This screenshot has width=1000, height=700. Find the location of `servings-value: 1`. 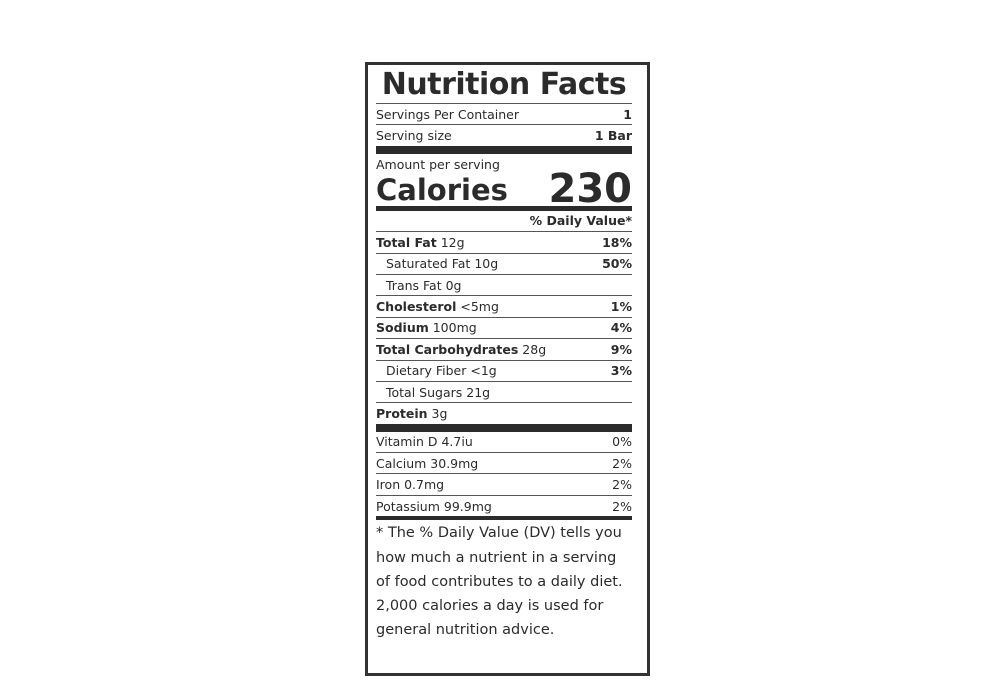

servings-value: 1 is located at coordinates (627, 114).